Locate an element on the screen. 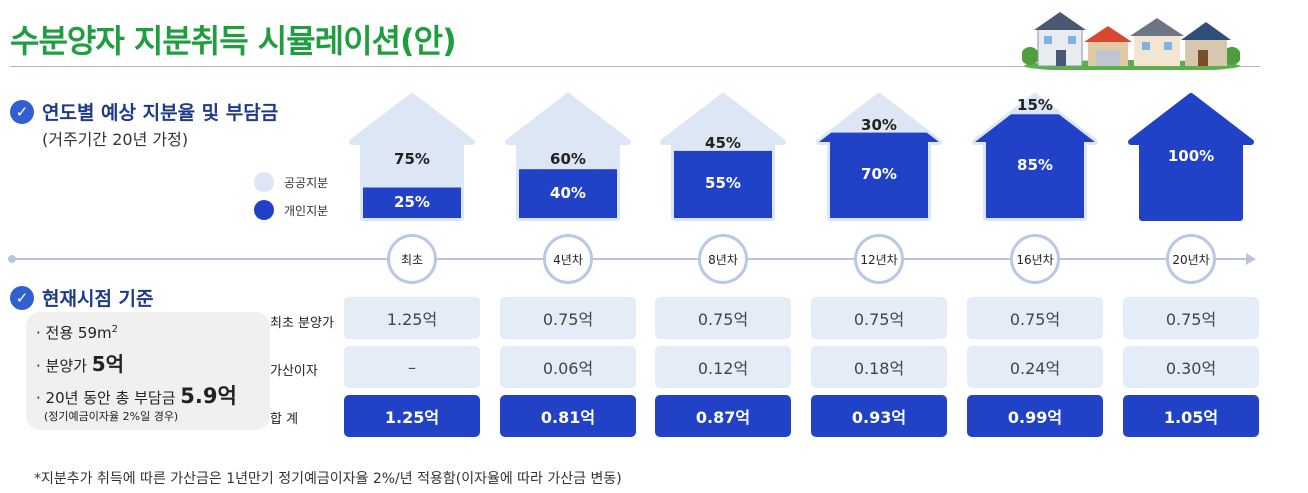 The height and width of the screenshot is (493, 1308). legend-private-swatch is located at coordinates (264, 210).